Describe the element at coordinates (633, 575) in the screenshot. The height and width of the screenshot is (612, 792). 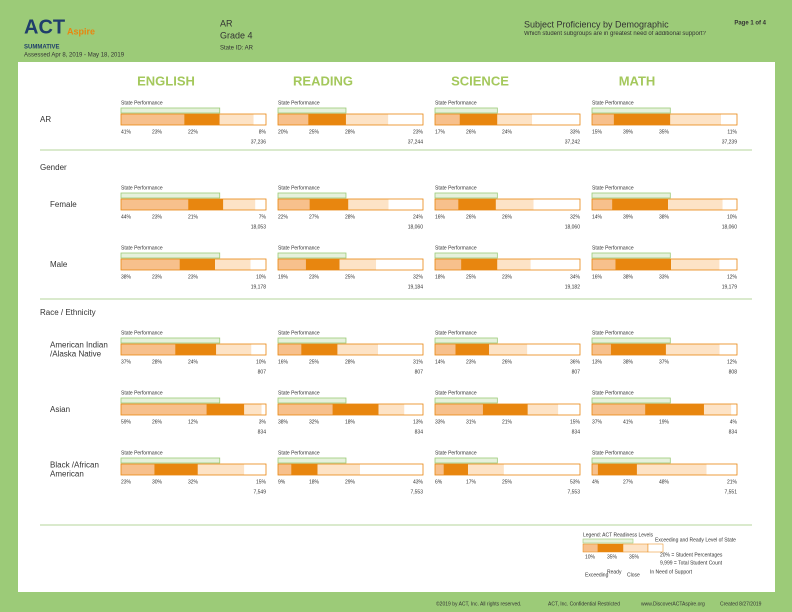
I see `legend-level: Close` at that location.